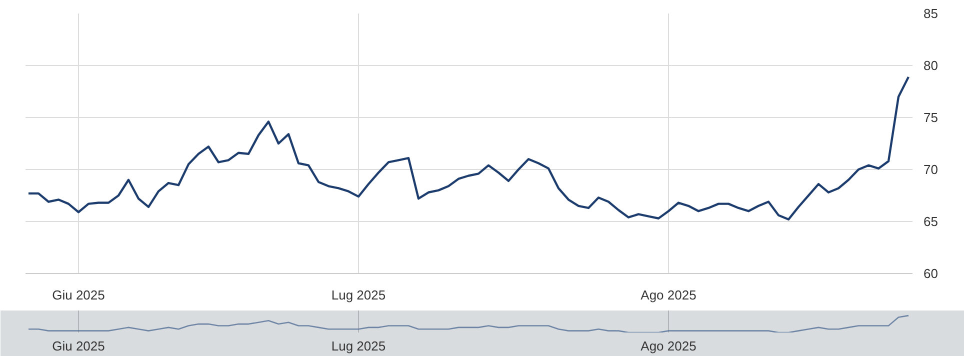 This screenshot has height=356, width=964. I want to click on y-tick-label: 85, so click(931, 13).